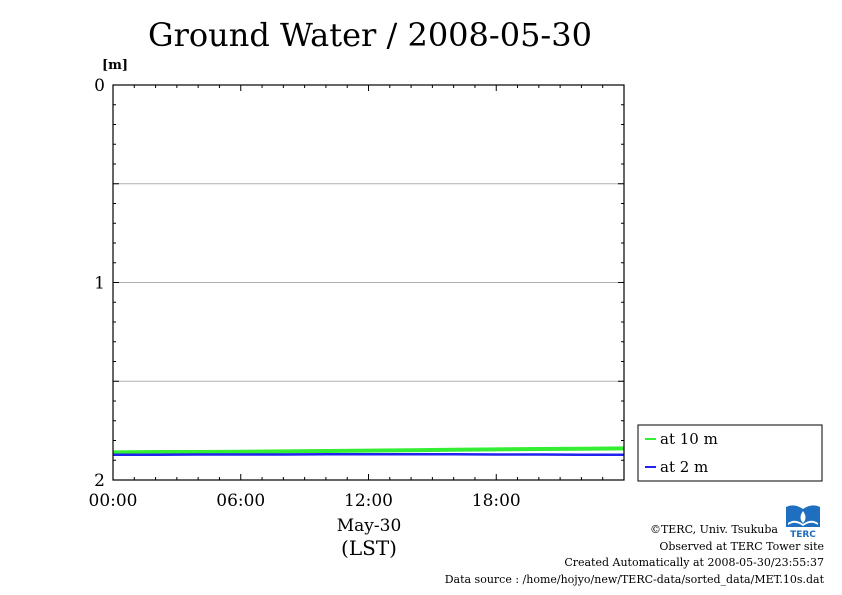 The height and width of the screenshot is (595, 842). Describe the element at coordinates (99, 481) in the screenshot. I see `y-tick-label: 2` at that location.